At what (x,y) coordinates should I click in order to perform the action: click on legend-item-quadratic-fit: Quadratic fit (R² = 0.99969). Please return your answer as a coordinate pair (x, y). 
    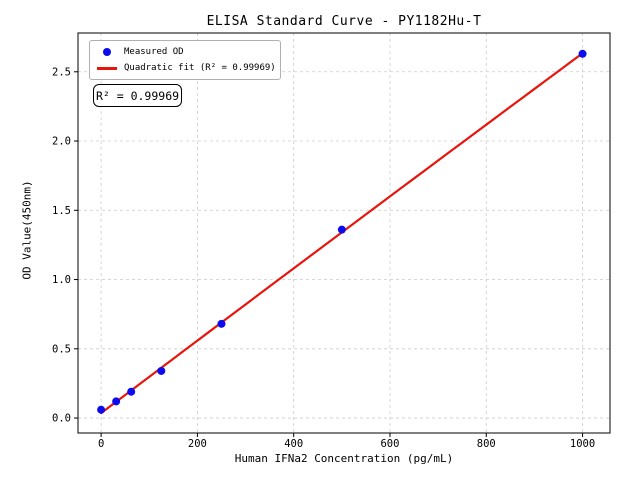
    Looking at the image, I should click on (185, 68).